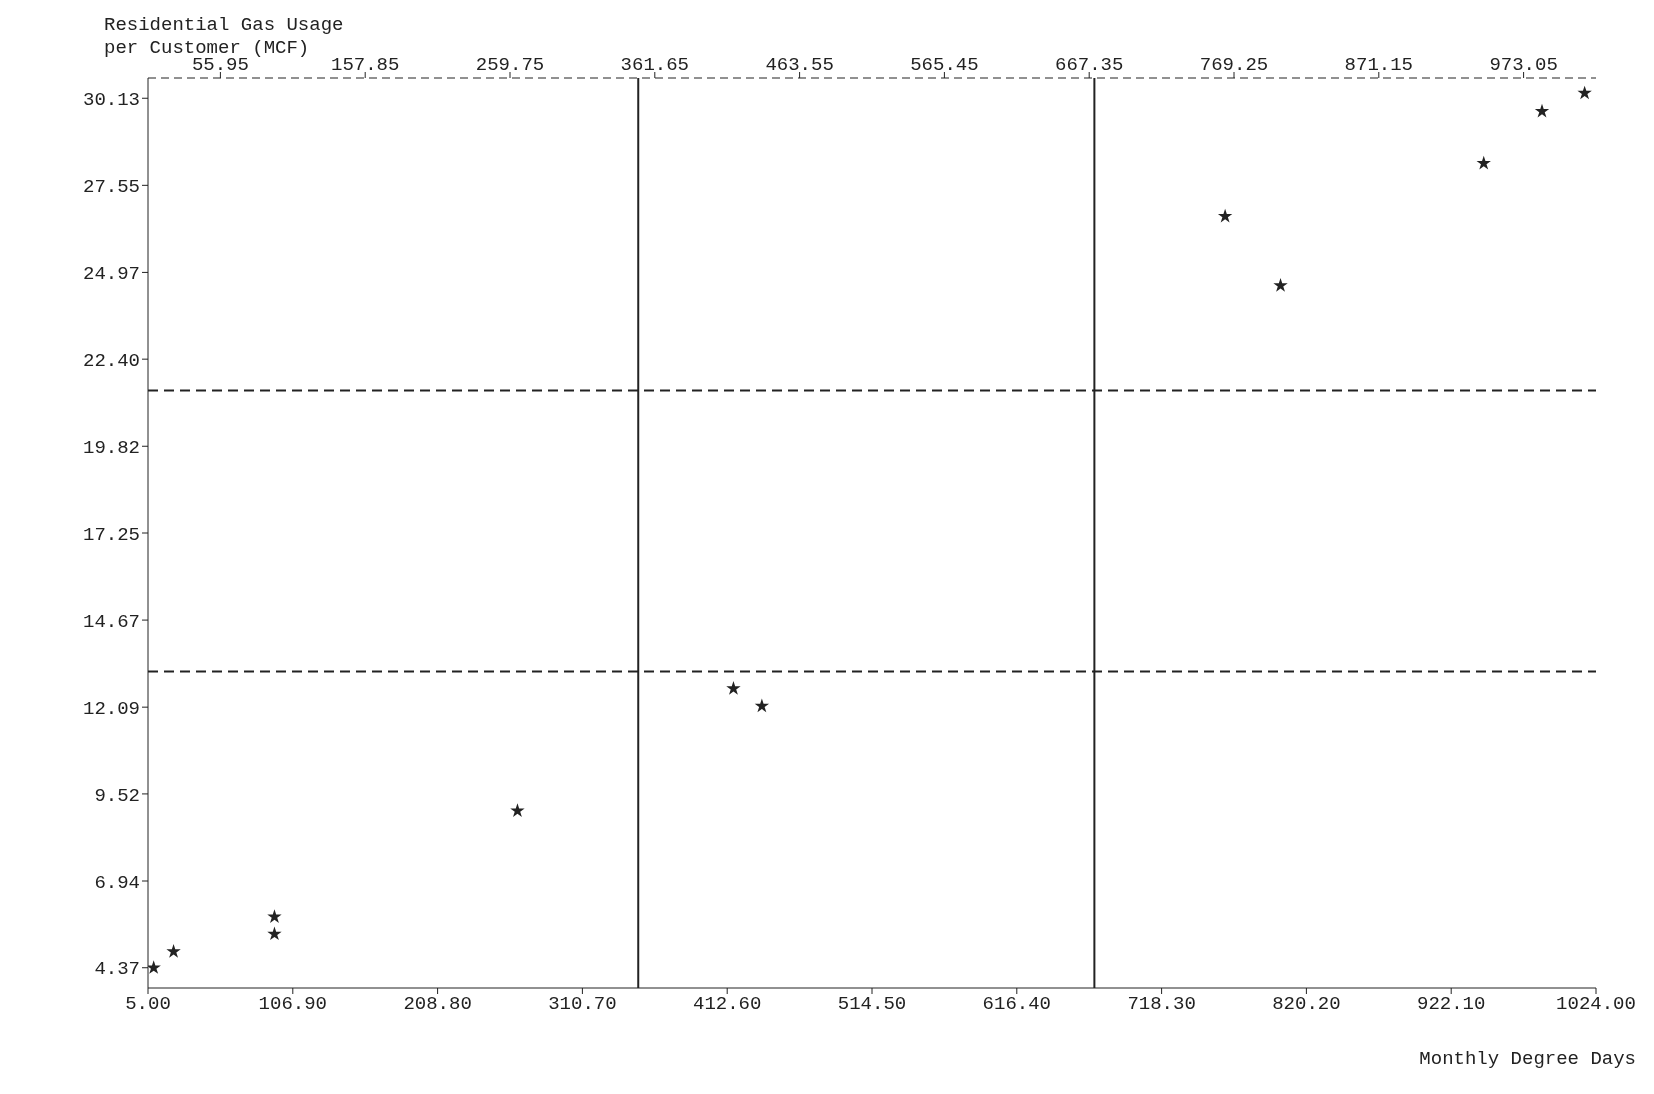 This screenshot has height=1094, width=1654. Describe the element at coordinates (111, 360) in the screenshot. I see `y-tick-label: 22.40` at that location.